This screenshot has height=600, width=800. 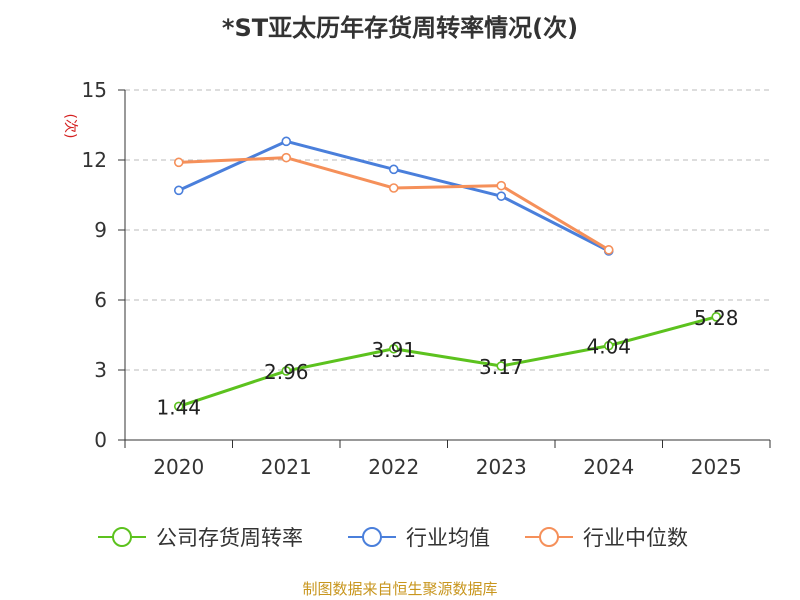 I want to click on series-2-point-2023, so click(x=501, y=185).